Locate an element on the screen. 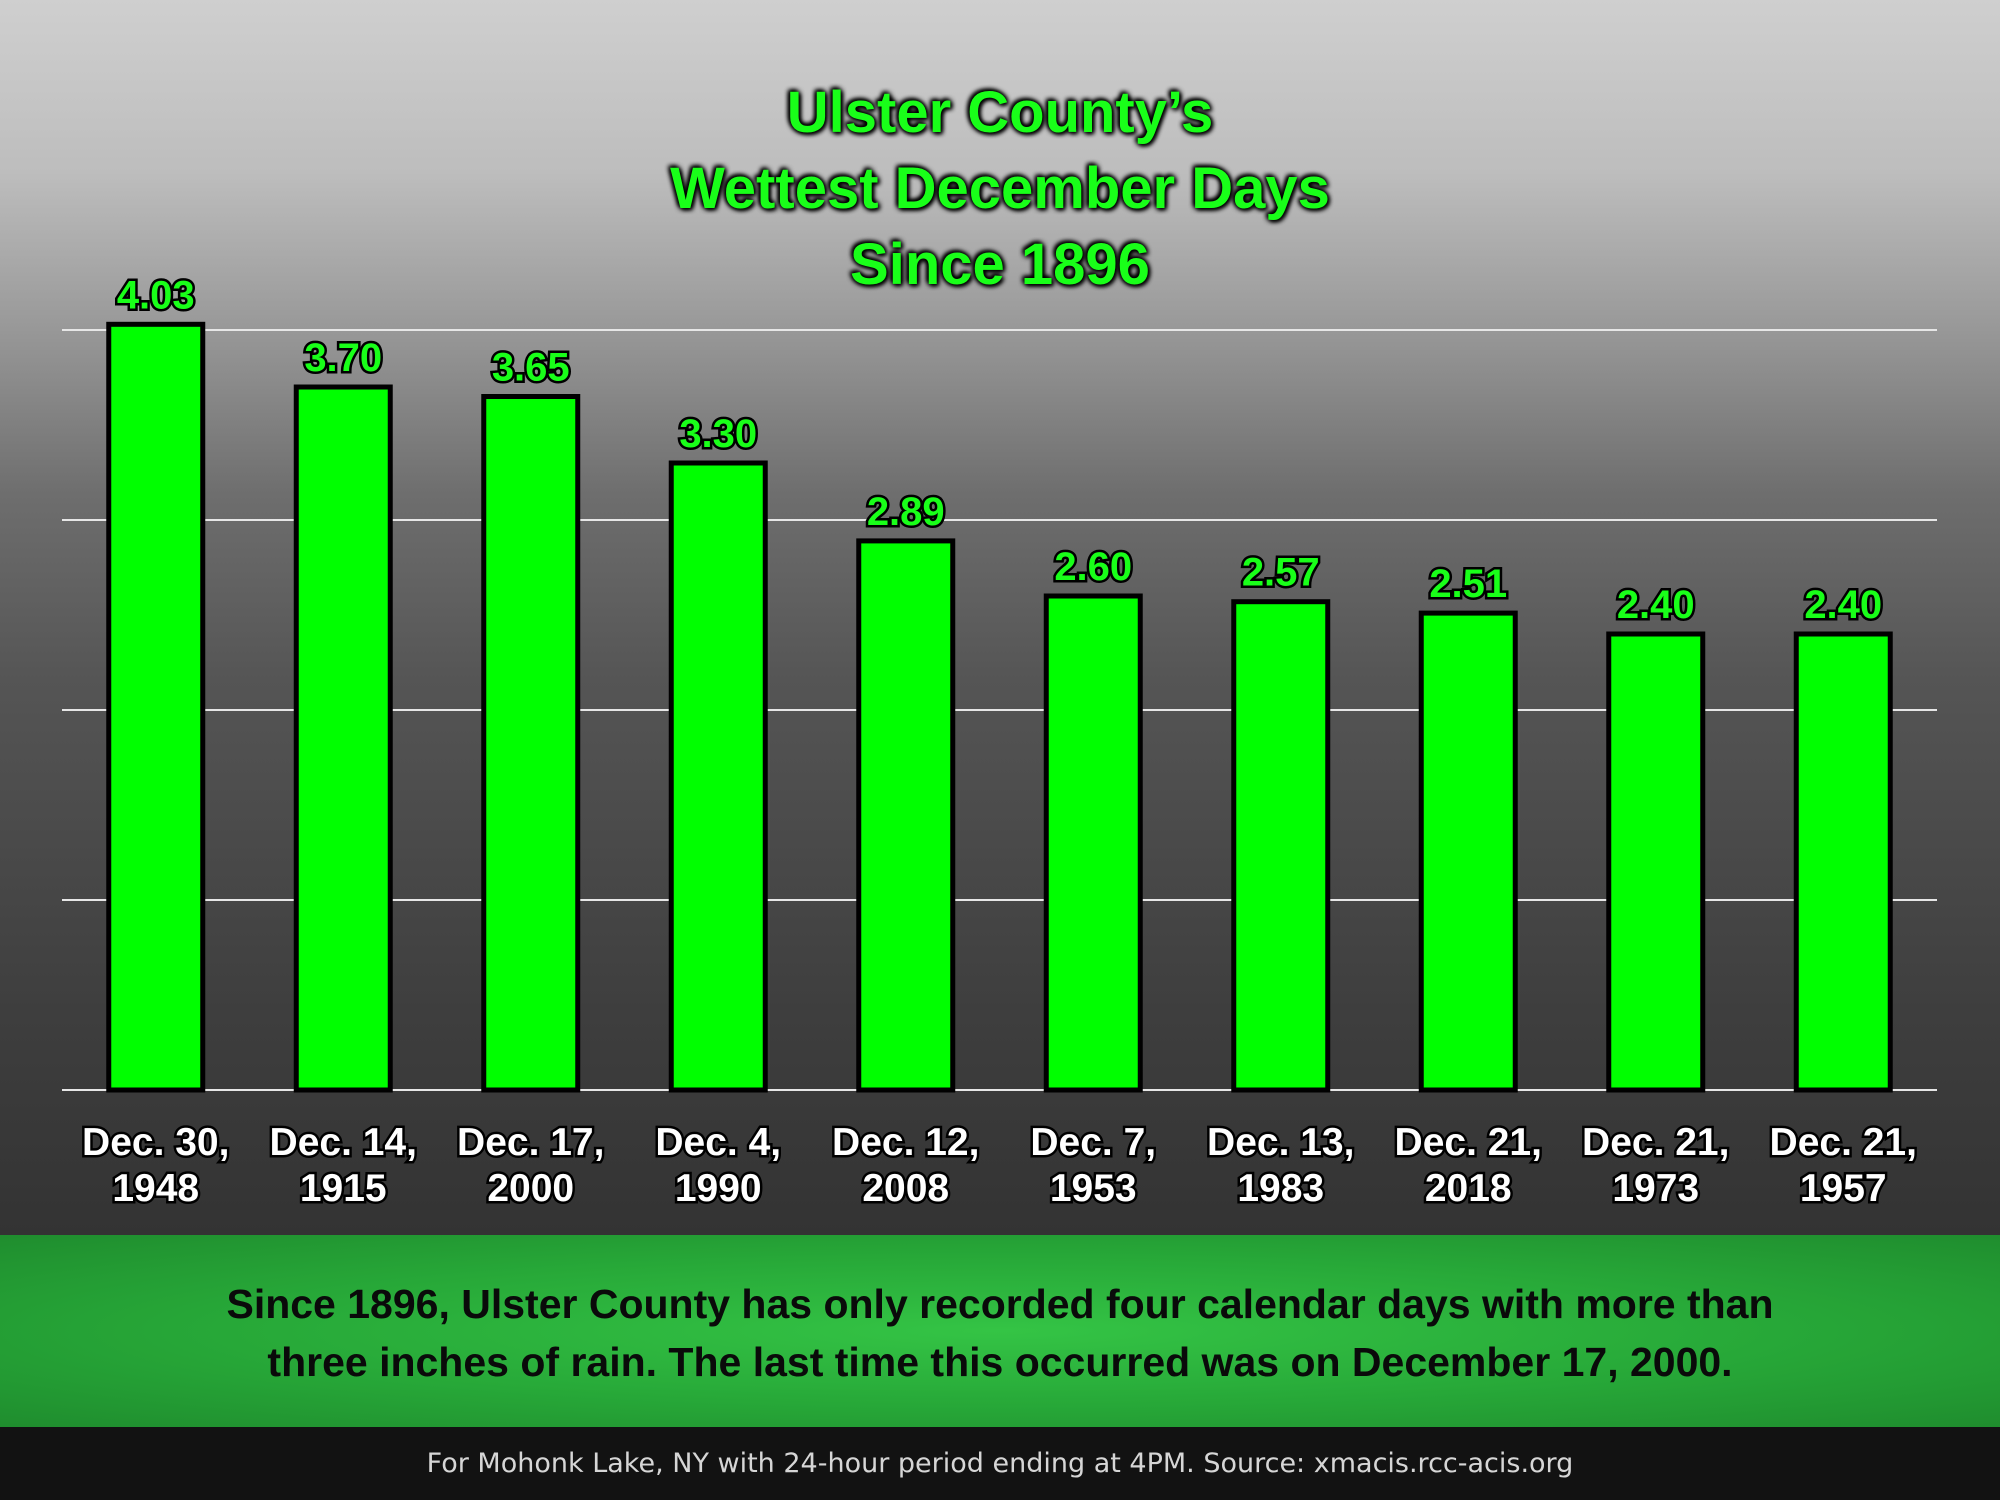 The image size is (2000, 1500). source-band is located at coordinates (1000, 1463).